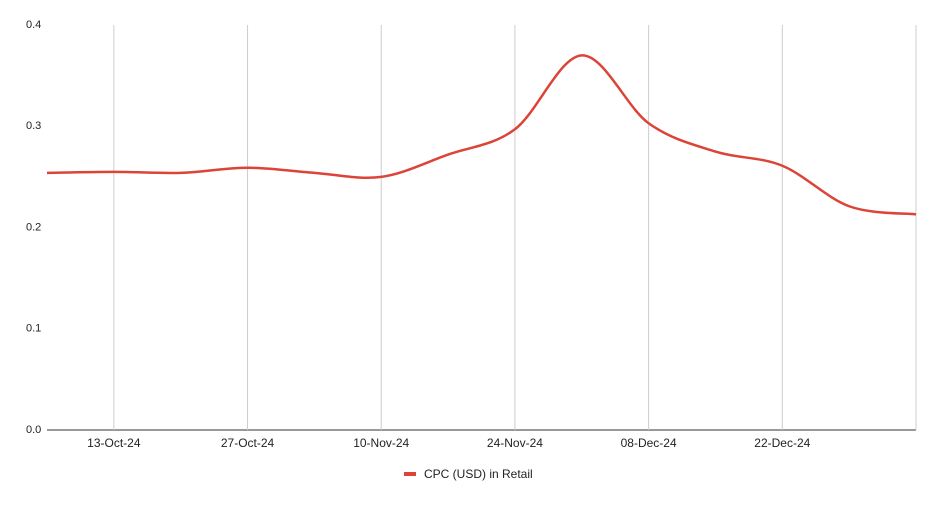  What do you see at coordinates (782, 443) in the screenshot?
I see `x-tick-label: 22-Dec-24` at bounding box center [782, 443].